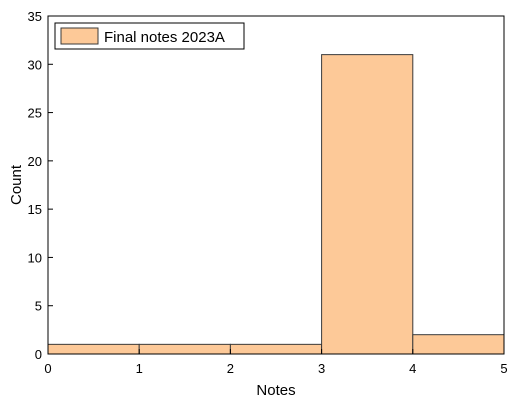 The width and height of the screenshot is (507, 398). Describe the element at coordinates (79, 36) in the screenshot. I see `legend-swatch` at that location.